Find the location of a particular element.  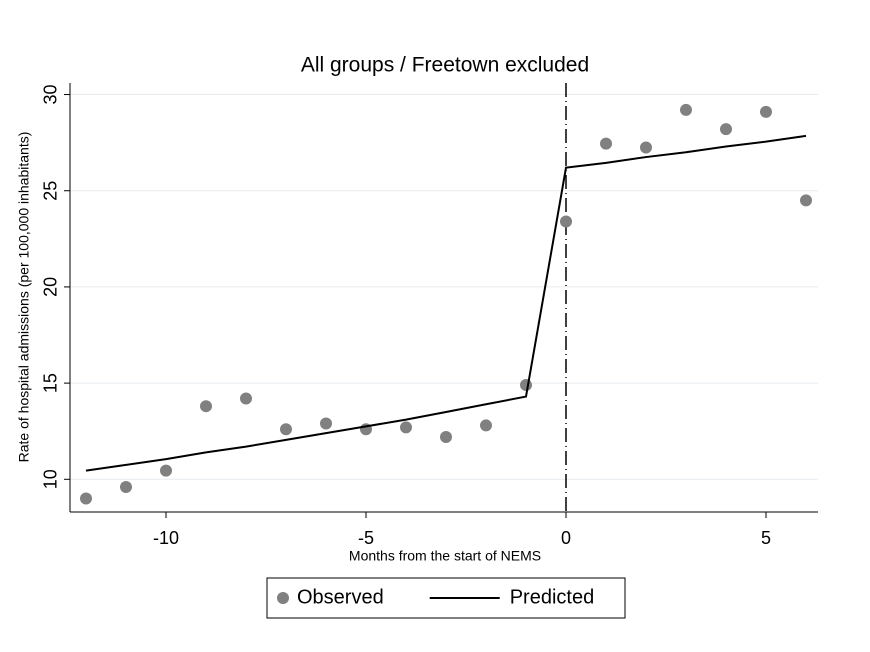

y-tick-label: 30 is located at coordinates (51, 95).